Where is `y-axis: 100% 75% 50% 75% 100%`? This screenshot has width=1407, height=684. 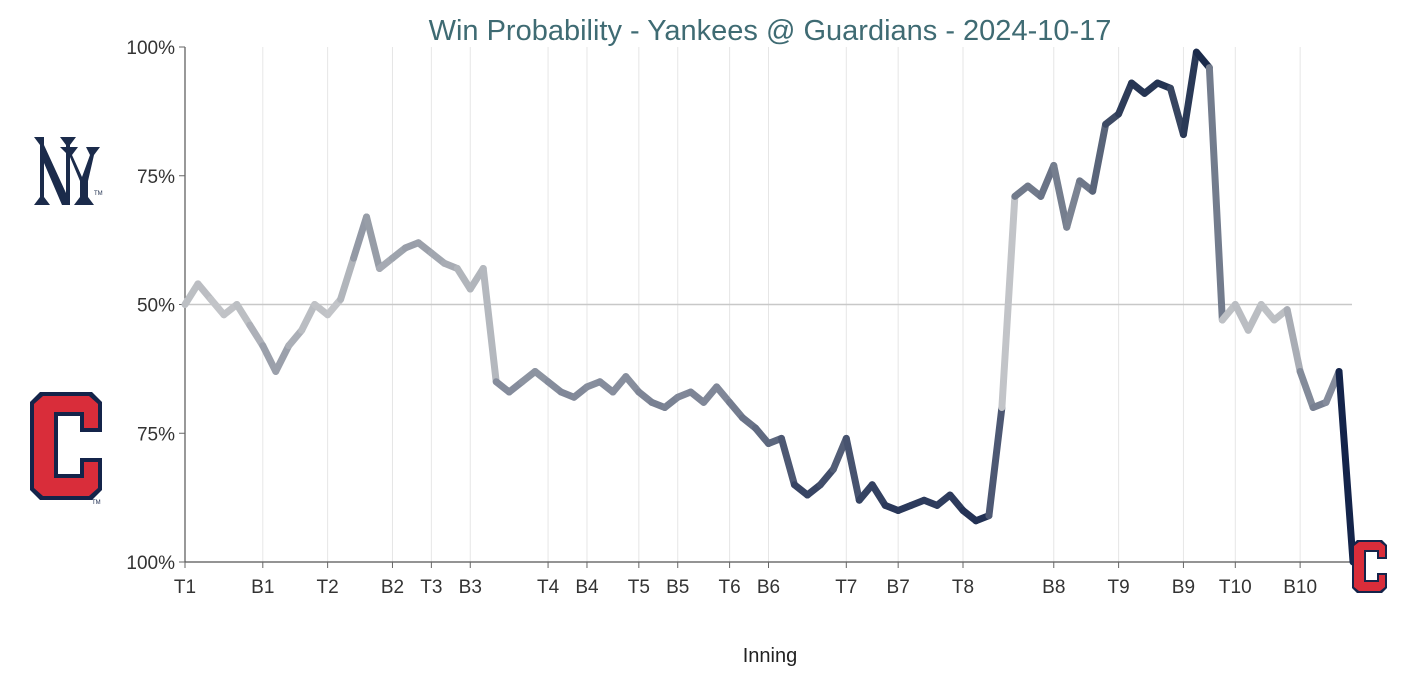 y-axis: 100% 75% 50% 75% 100% is located at coordinates (155, 306).